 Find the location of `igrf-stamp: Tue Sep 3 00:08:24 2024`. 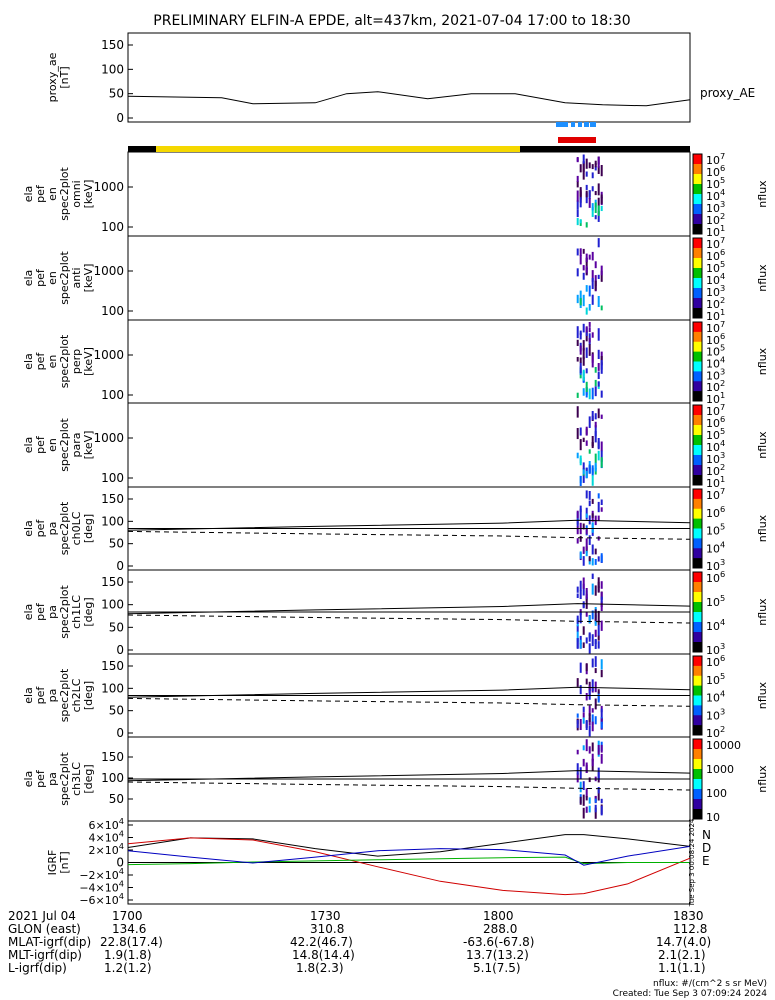

igrf-stamp: Tue Sep 3 00:08:24 2024 is located at coordinates (692, 862).